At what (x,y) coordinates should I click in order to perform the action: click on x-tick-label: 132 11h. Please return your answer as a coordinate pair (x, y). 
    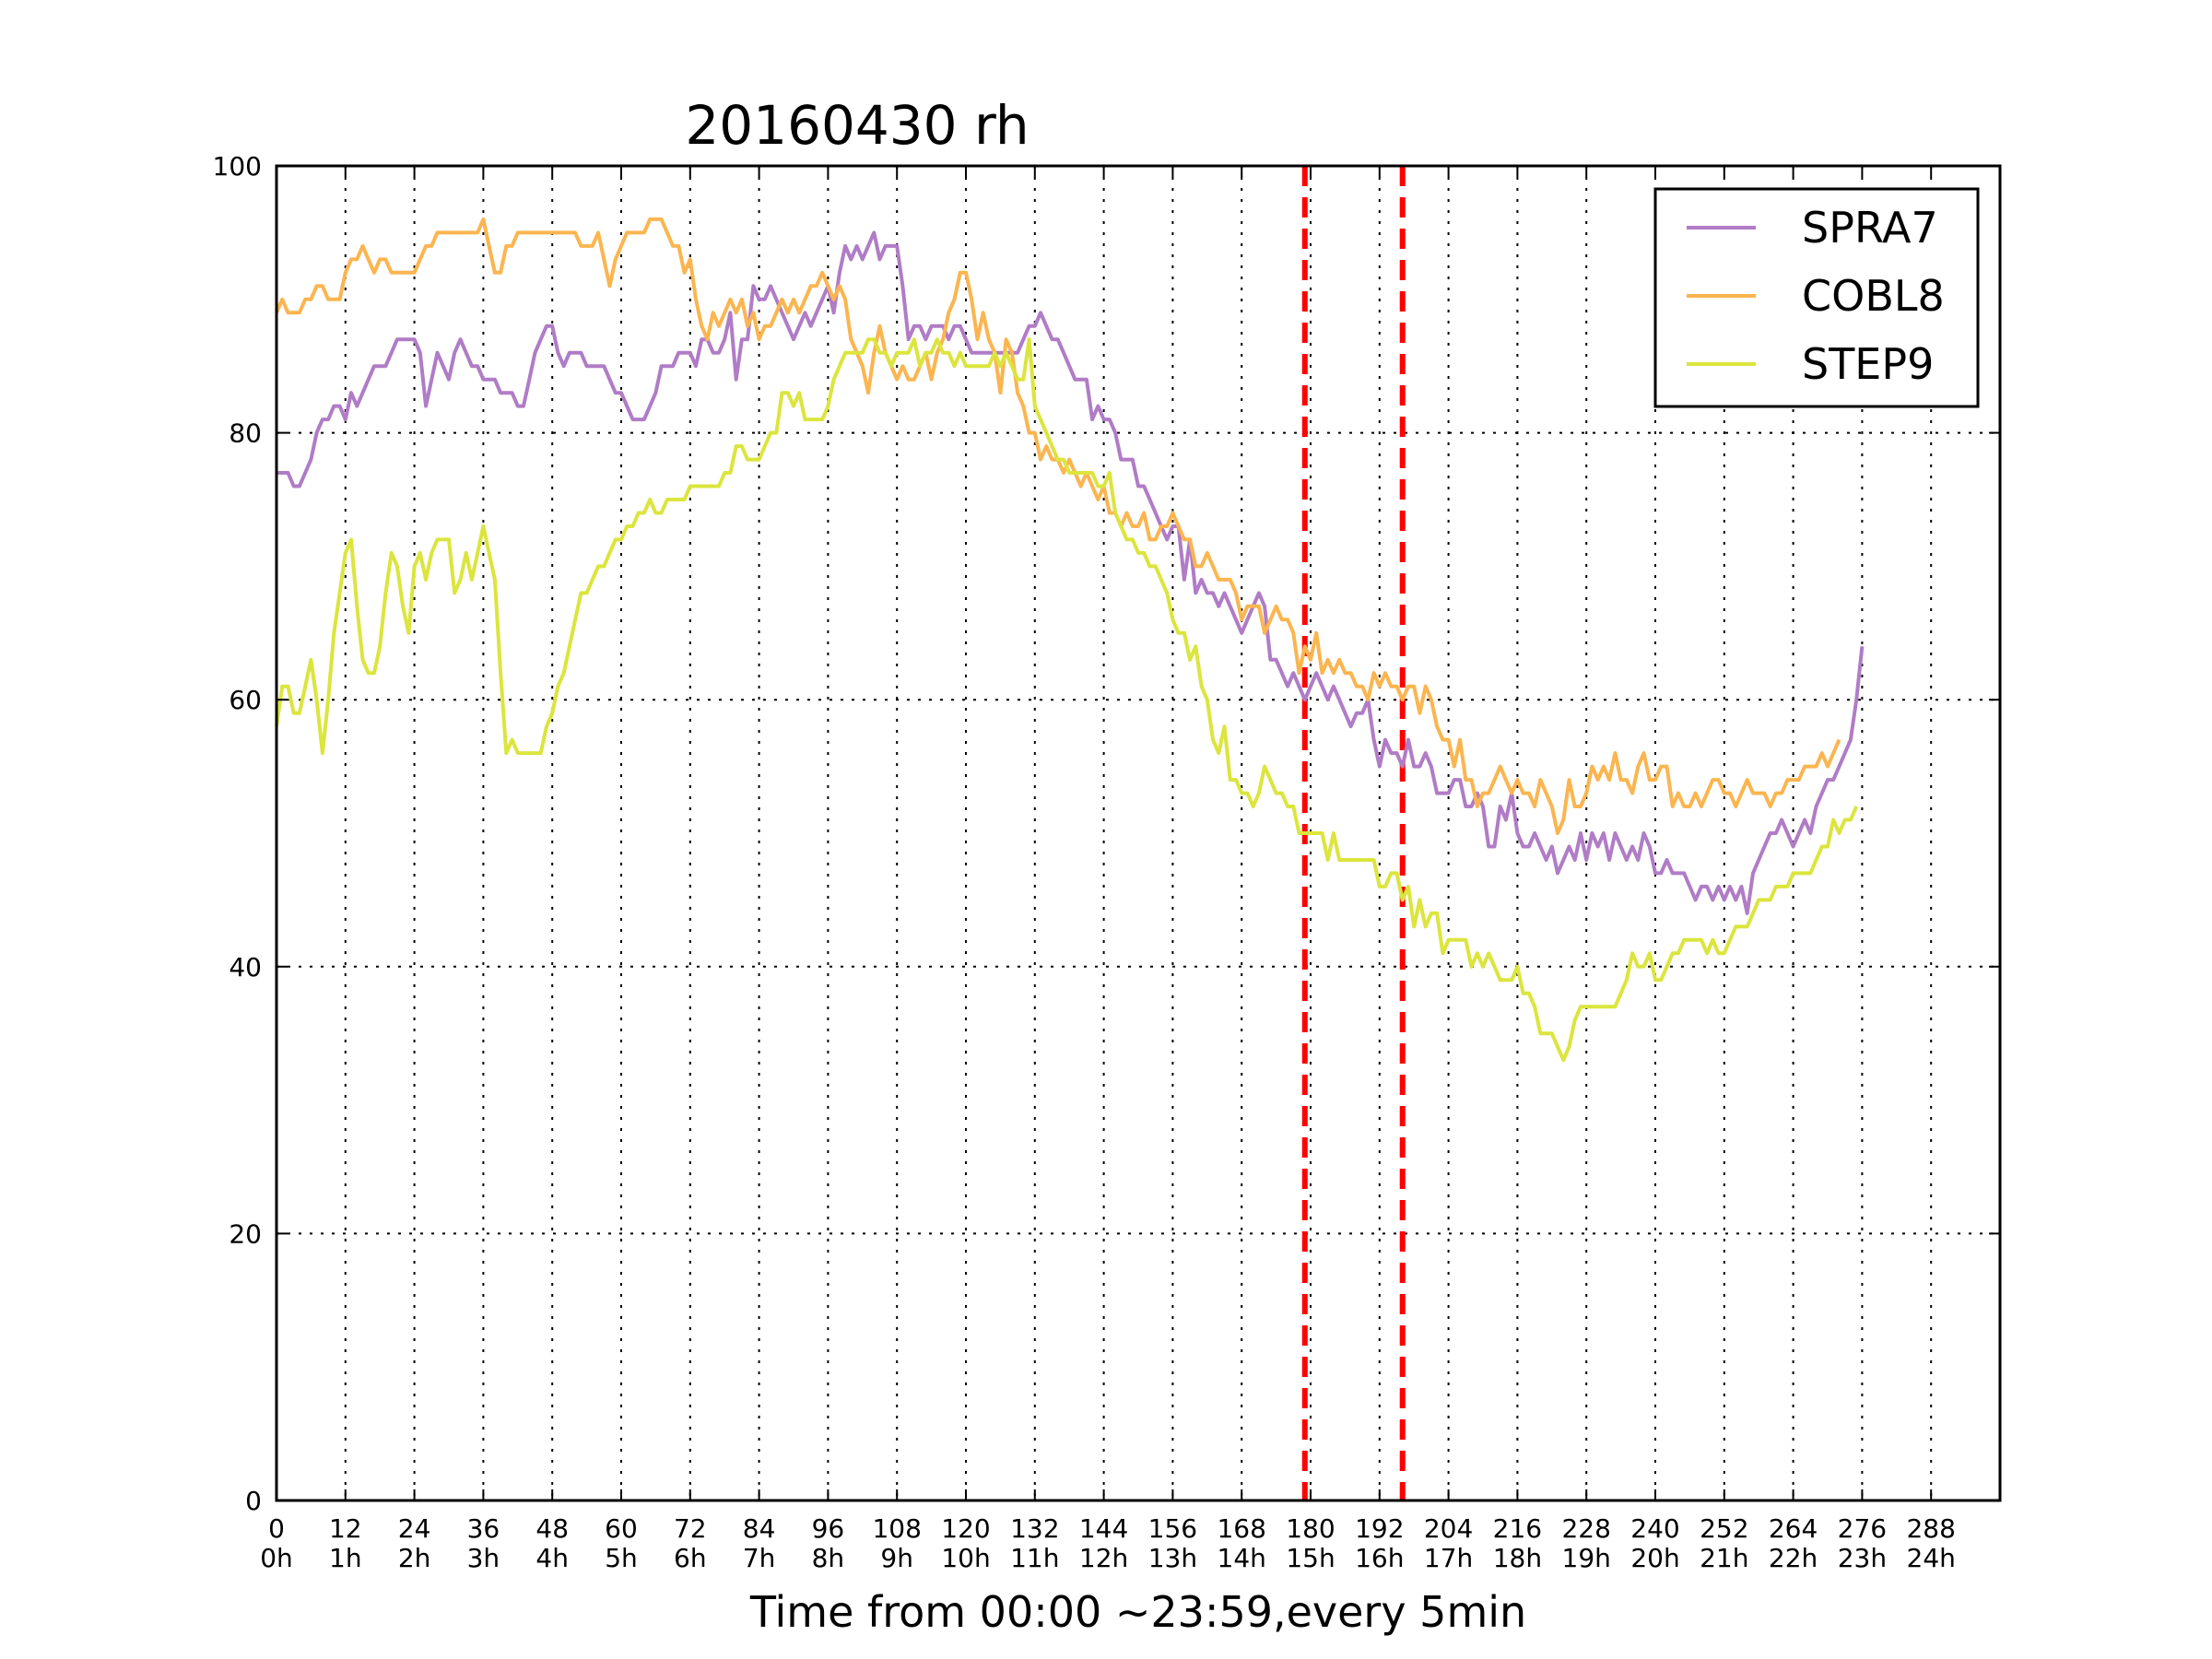
    Looking at the image, I should click on (1034, 1543).